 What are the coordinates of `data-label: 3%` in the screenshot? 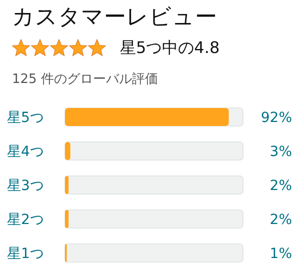 It's located at (281, 152).